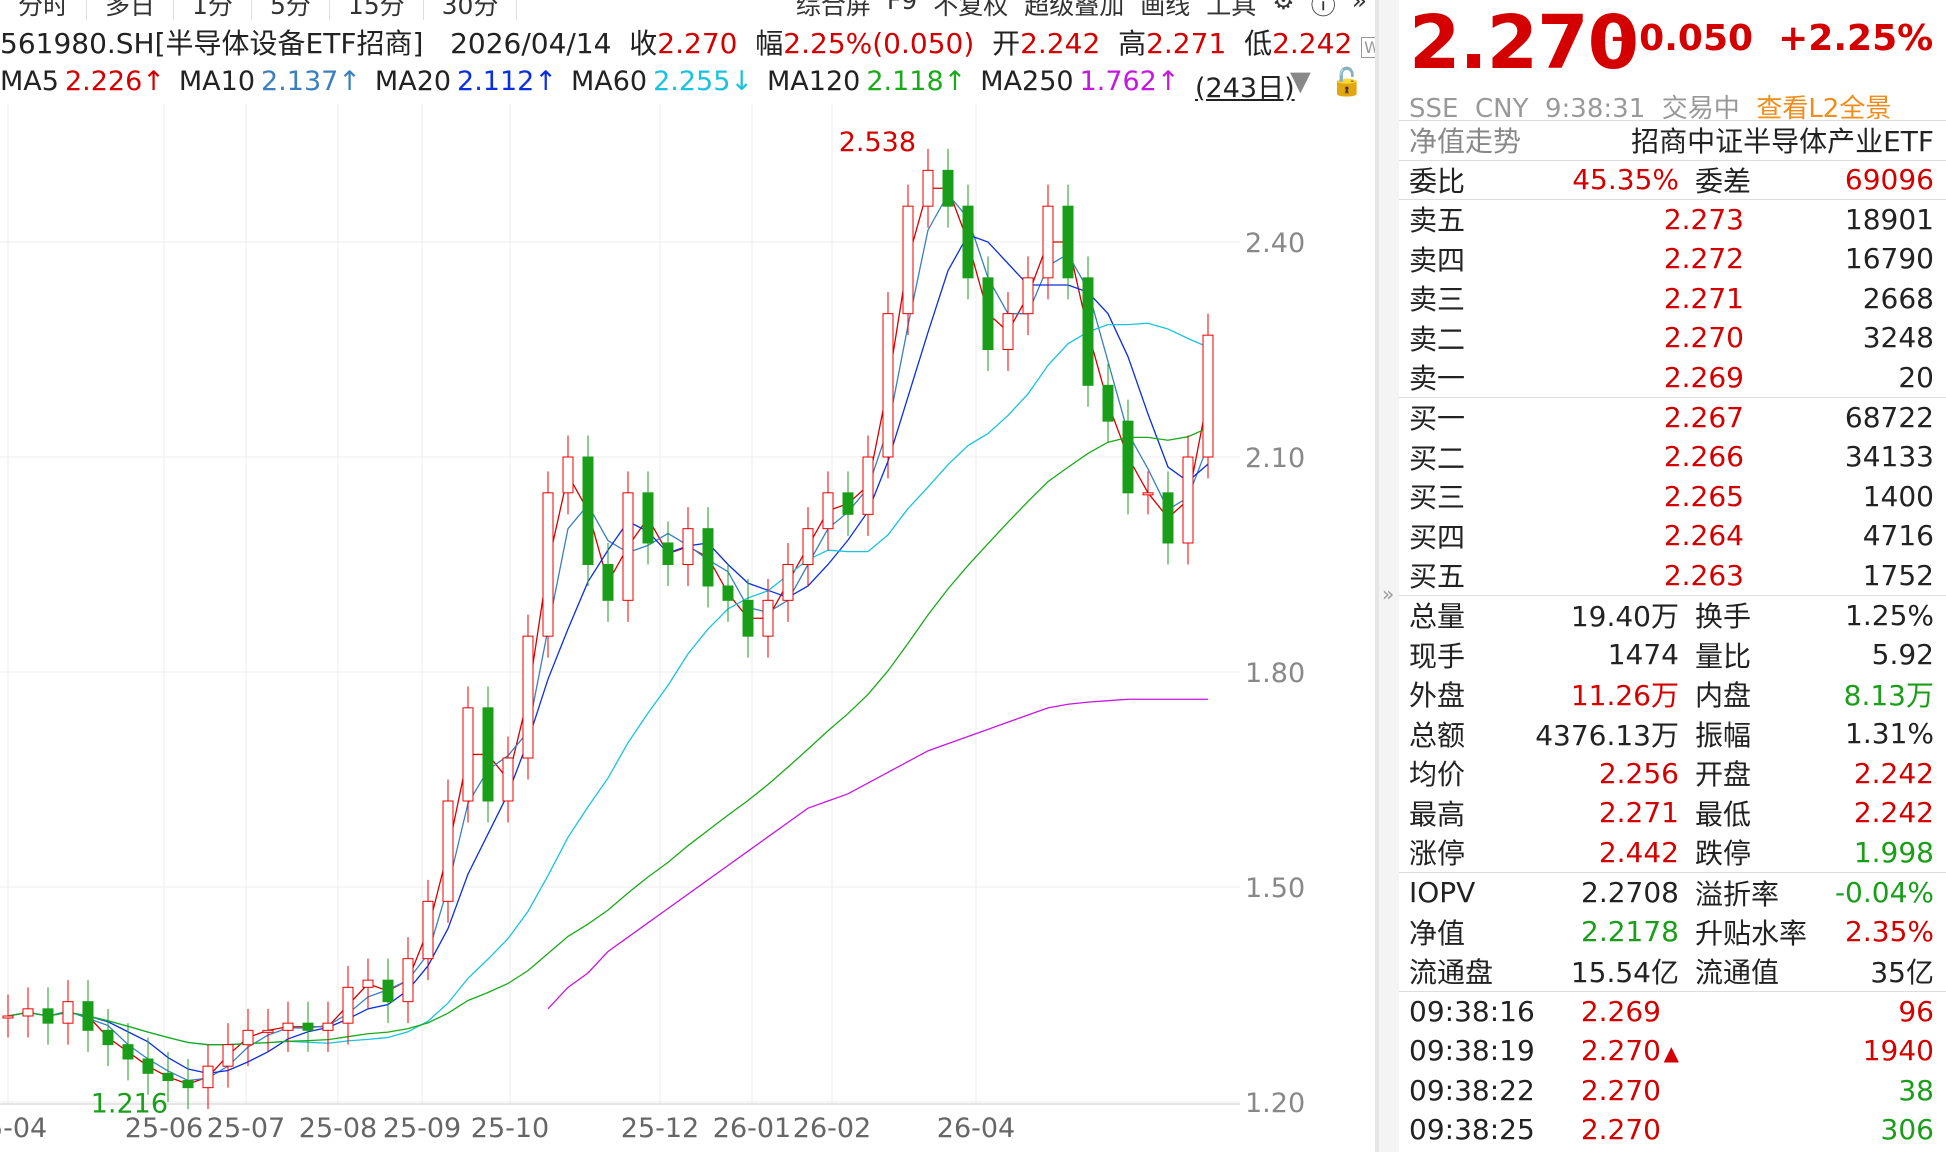 This screenshot has height=1152, width=1946. What do you see at coordinates (1359, 7) in the screenshot?
I see `expand-icon: »` at bounding box center [1359, 7].